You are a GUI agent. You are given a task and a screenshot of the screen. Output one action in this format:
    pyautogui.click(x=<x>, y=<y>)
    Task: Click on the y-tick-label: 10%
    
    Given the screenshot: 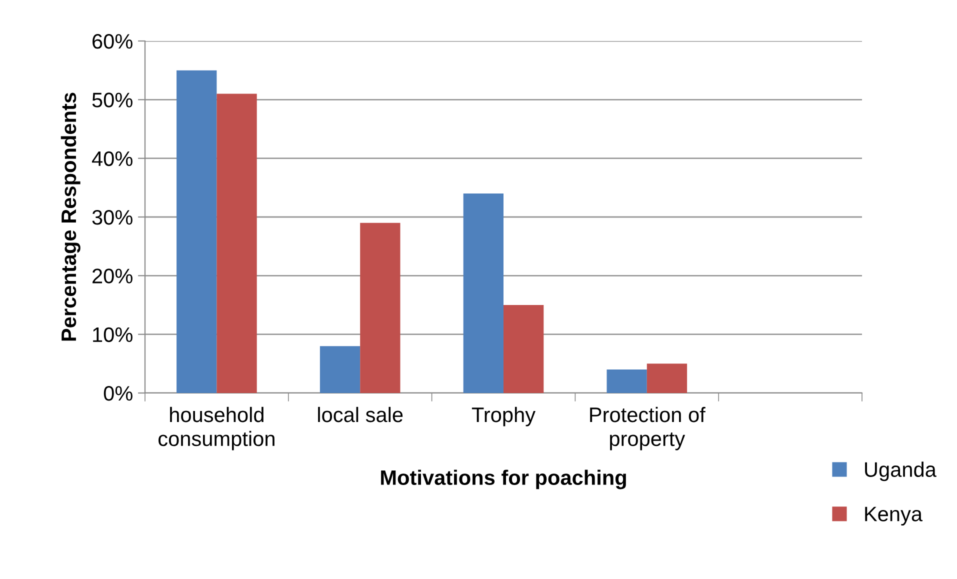 What is the action you would take?
    pyautogui.click(x=112, y=334)
    